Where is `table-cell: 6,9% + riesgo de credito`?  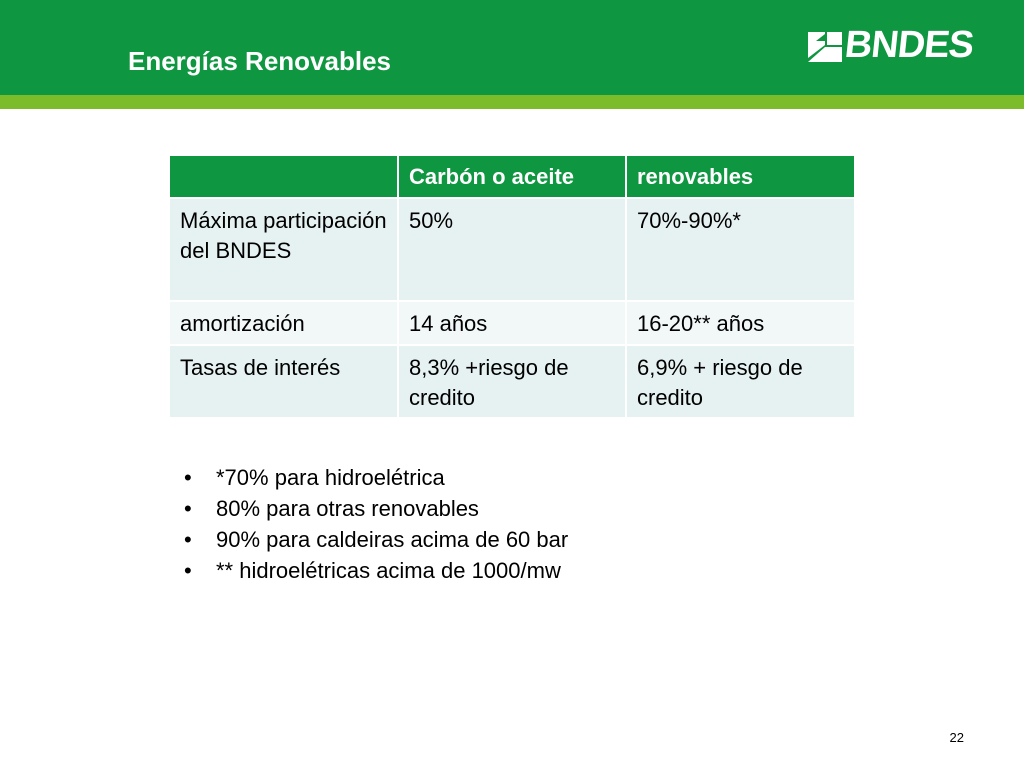
table-cell: 6,9% + riesgo de credito is located at coordinates (740, 382).